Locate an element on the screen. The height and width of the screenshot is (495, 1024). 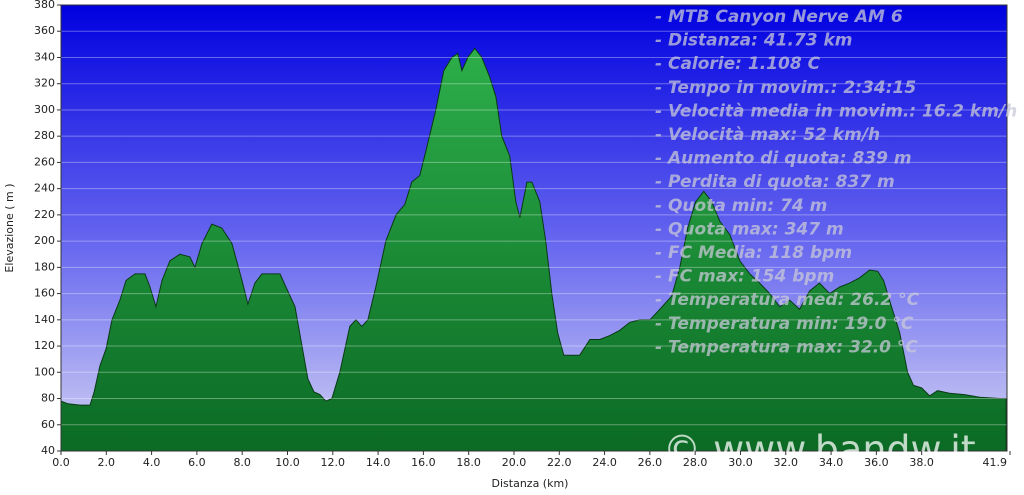
y-tick-label: 140 is located at coordinates (44, 319).